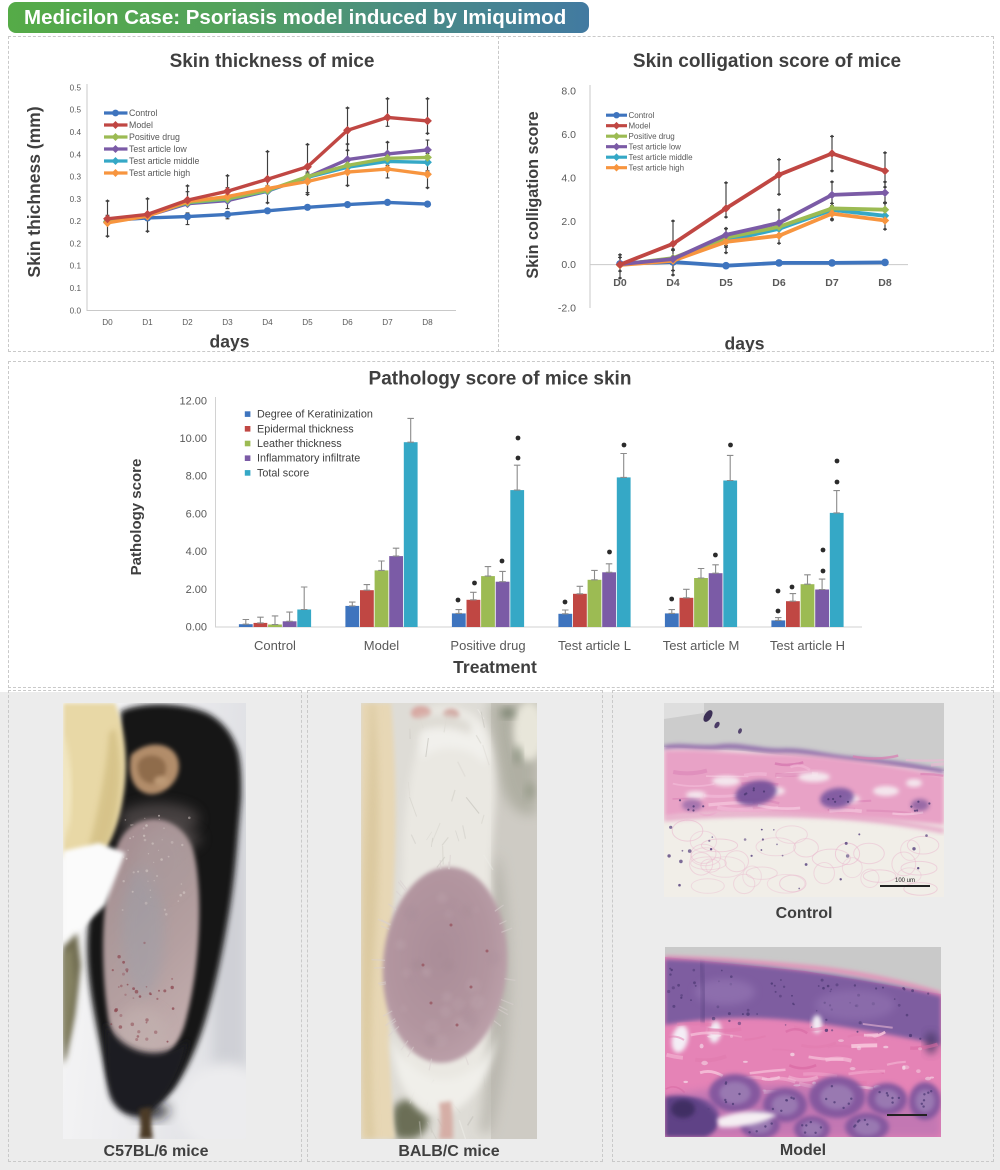  I want to click on svg-text: D1, so click(147, 322).